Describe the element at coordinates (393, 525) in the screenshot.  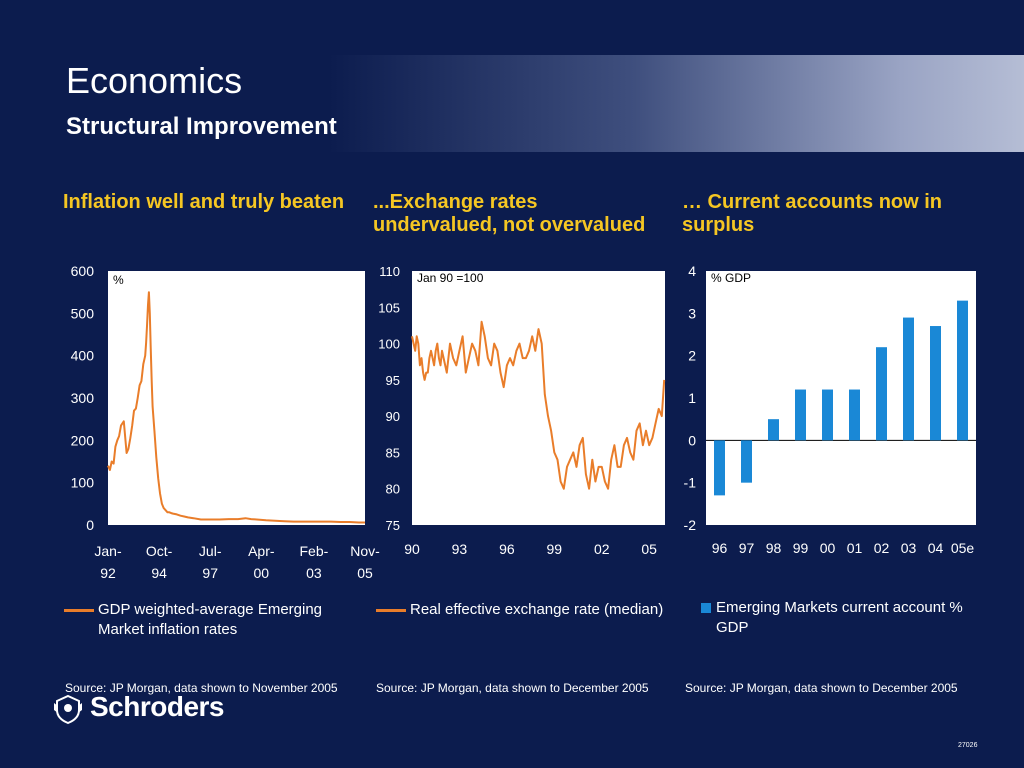
I see `exchange-rate-ytick-label: 75` at that location.